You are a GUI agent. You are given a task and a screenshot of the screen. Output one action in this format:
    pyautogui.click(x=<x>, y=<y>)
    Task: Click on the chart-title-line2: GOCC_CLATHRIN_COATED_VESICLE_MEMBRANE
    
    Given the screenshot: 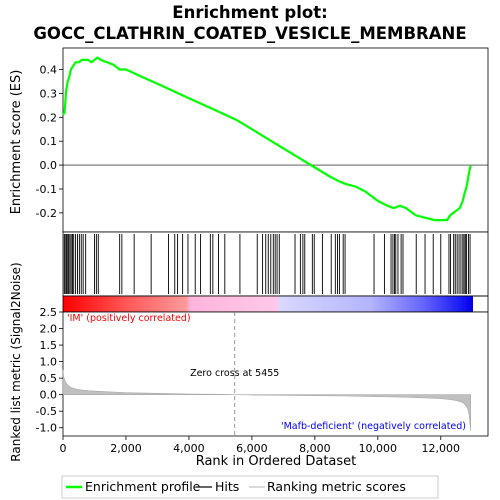 What is the action you would take?
    pyautogui.click(x=249, y=33)
    